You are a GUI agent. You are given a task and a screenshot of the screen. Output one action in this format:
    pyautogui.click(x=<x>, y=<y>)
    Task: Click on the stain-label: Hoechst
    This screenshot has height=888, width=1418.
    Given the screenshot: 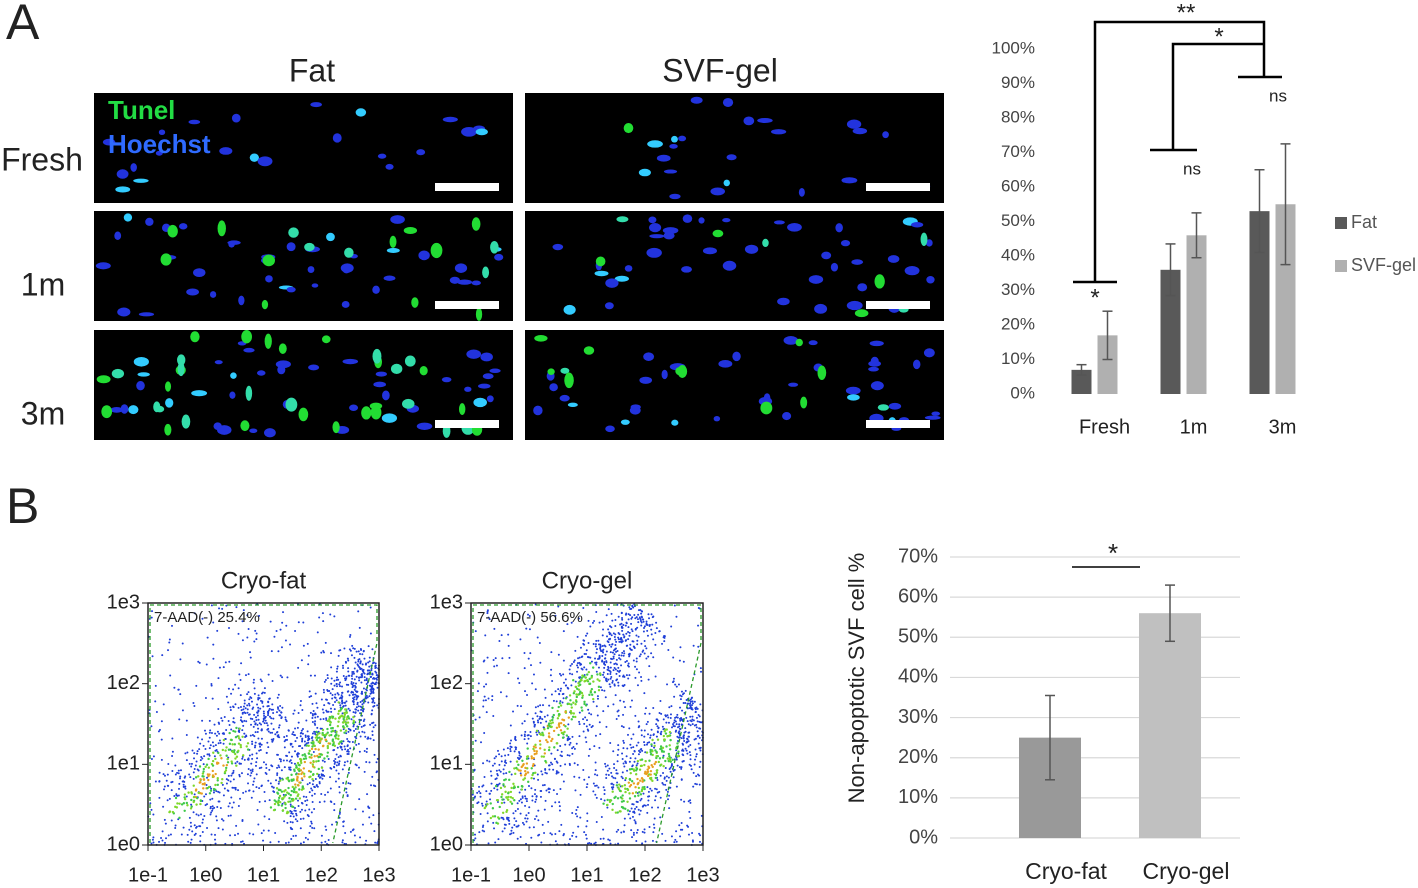 What is the action you would take?
    pyautogui.click(x=159, y=144)
    